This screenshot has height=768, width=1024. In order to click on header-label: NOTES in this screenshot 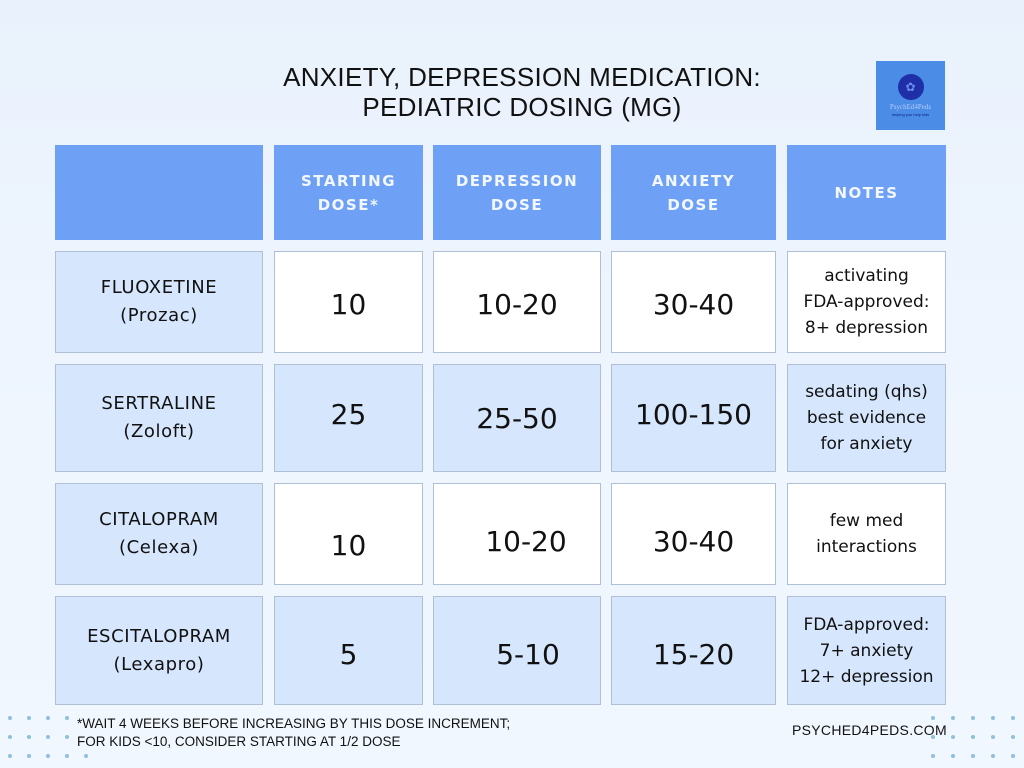, I will do `click(866, 192)`.